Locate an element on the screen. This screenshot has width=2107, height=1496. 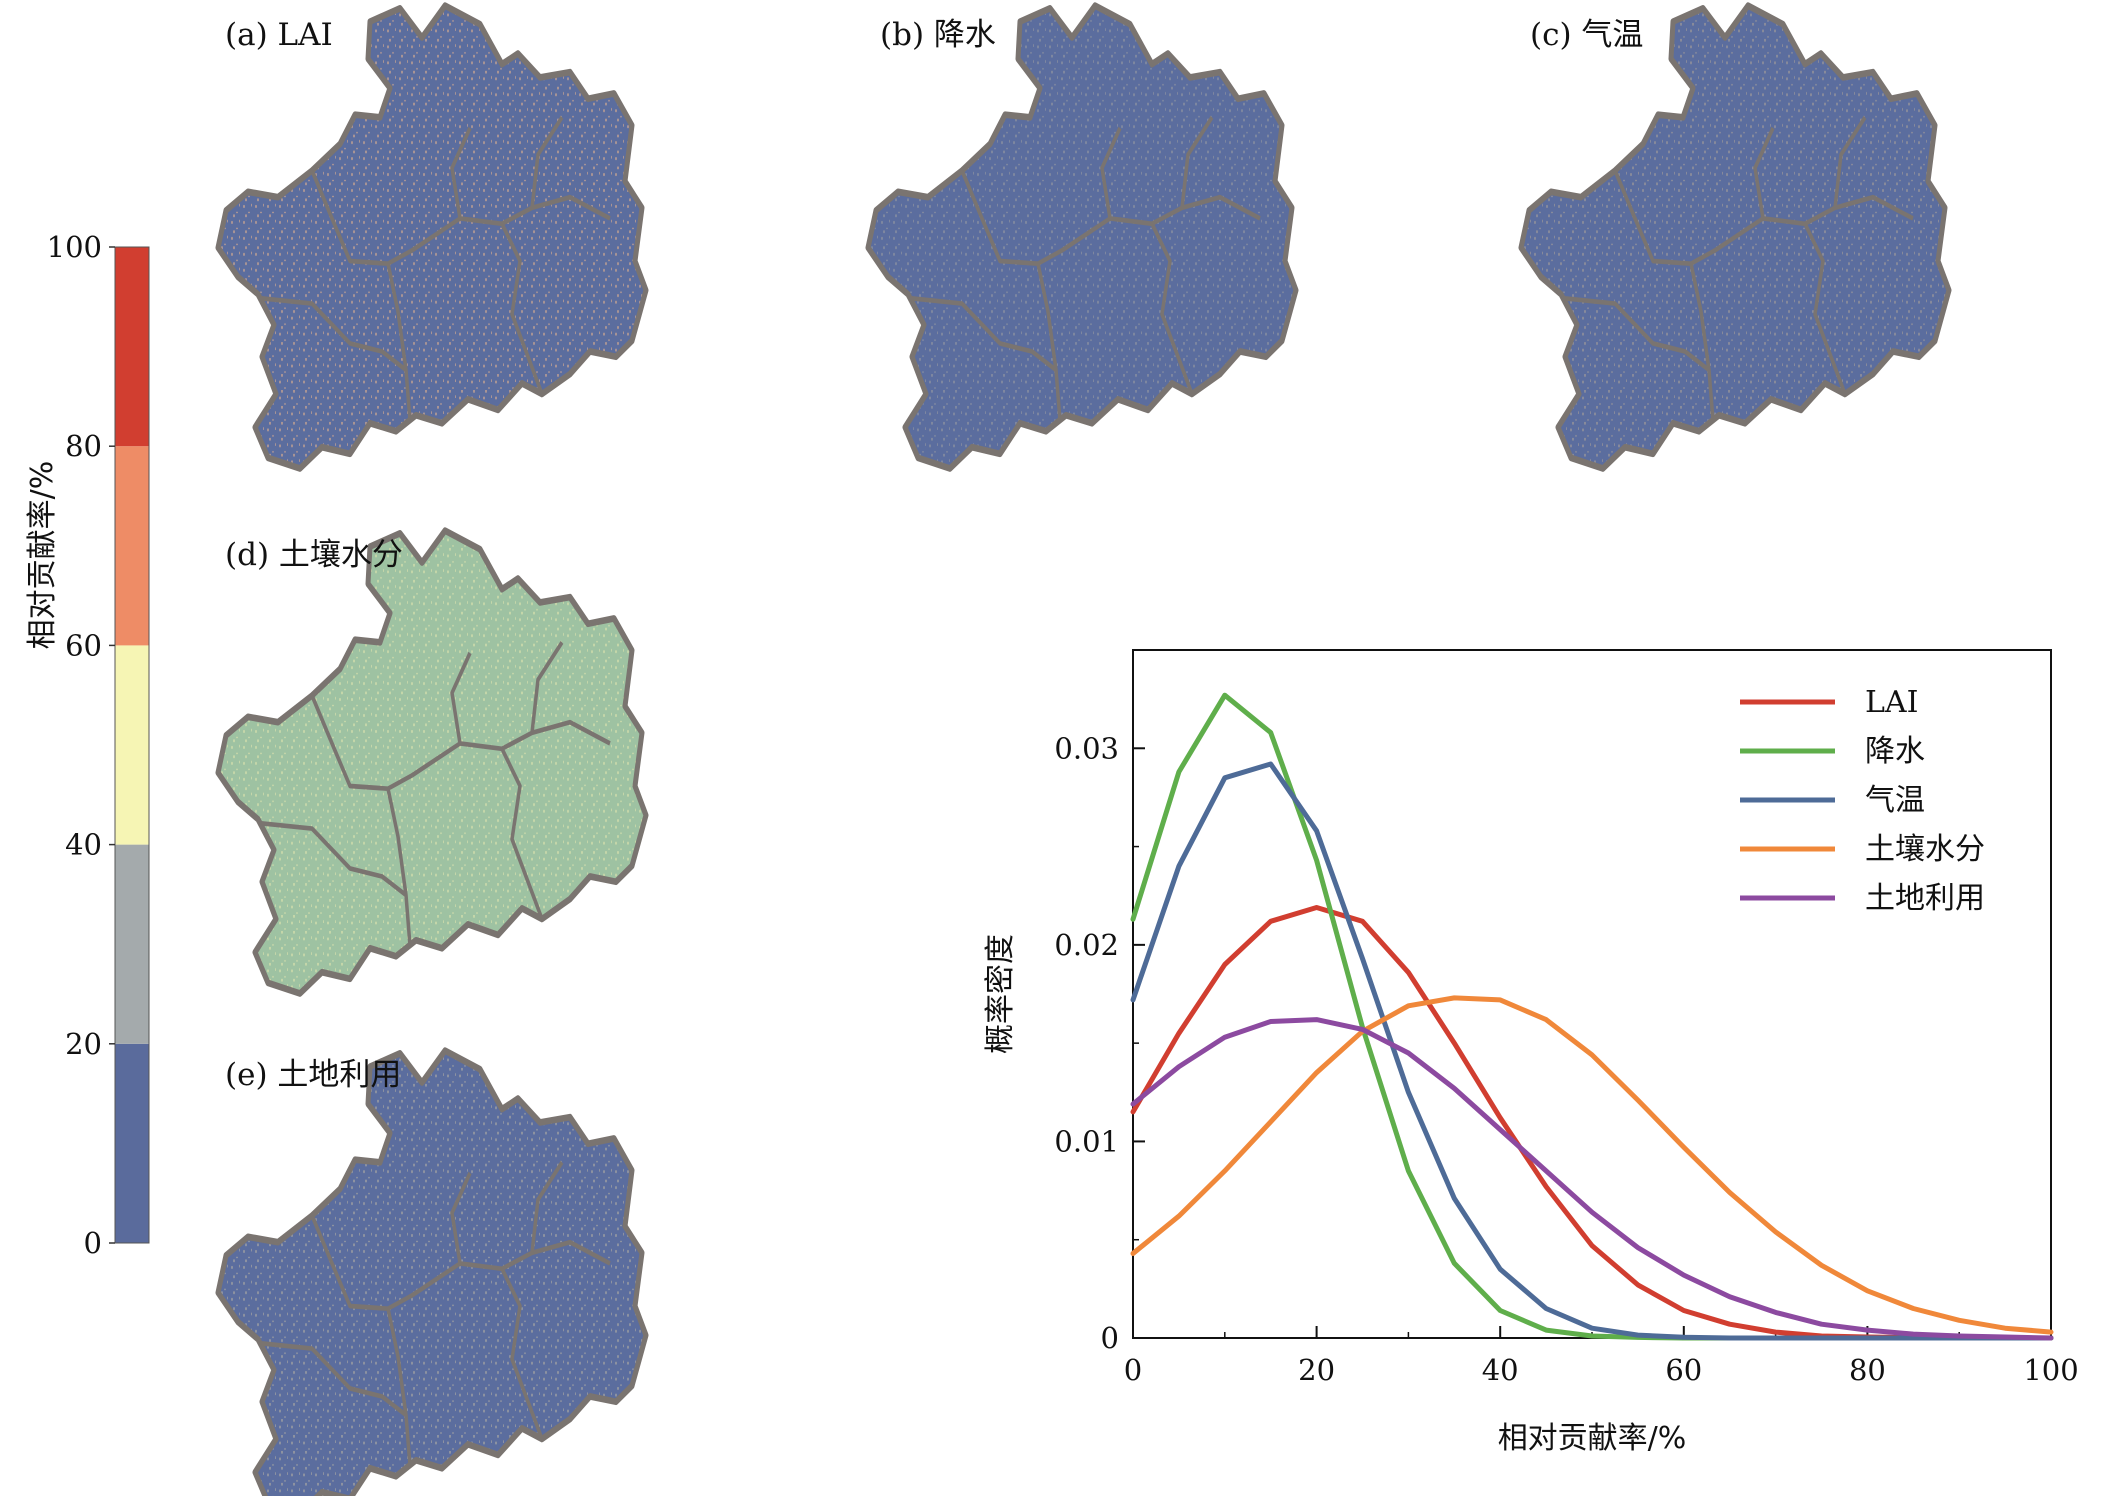
y-tick-label: 0.02 is located at coordinates (1086, 945).